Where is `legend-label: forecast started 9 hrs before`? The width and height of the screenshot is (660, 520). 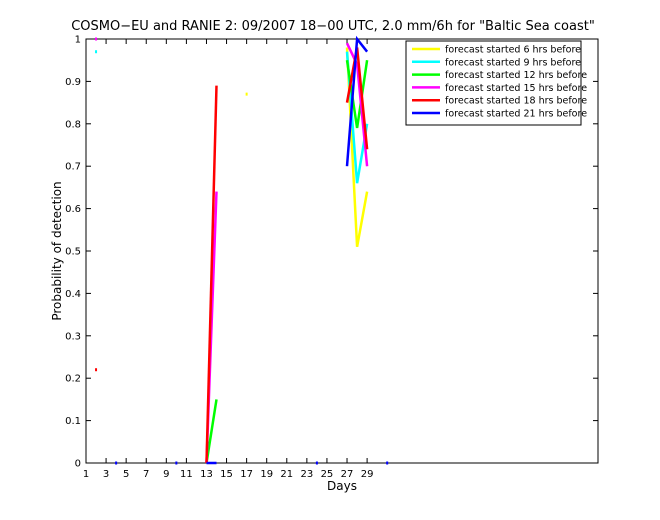
legend-label: forecast started 9 hrs before is located at coordinates (513, 62).